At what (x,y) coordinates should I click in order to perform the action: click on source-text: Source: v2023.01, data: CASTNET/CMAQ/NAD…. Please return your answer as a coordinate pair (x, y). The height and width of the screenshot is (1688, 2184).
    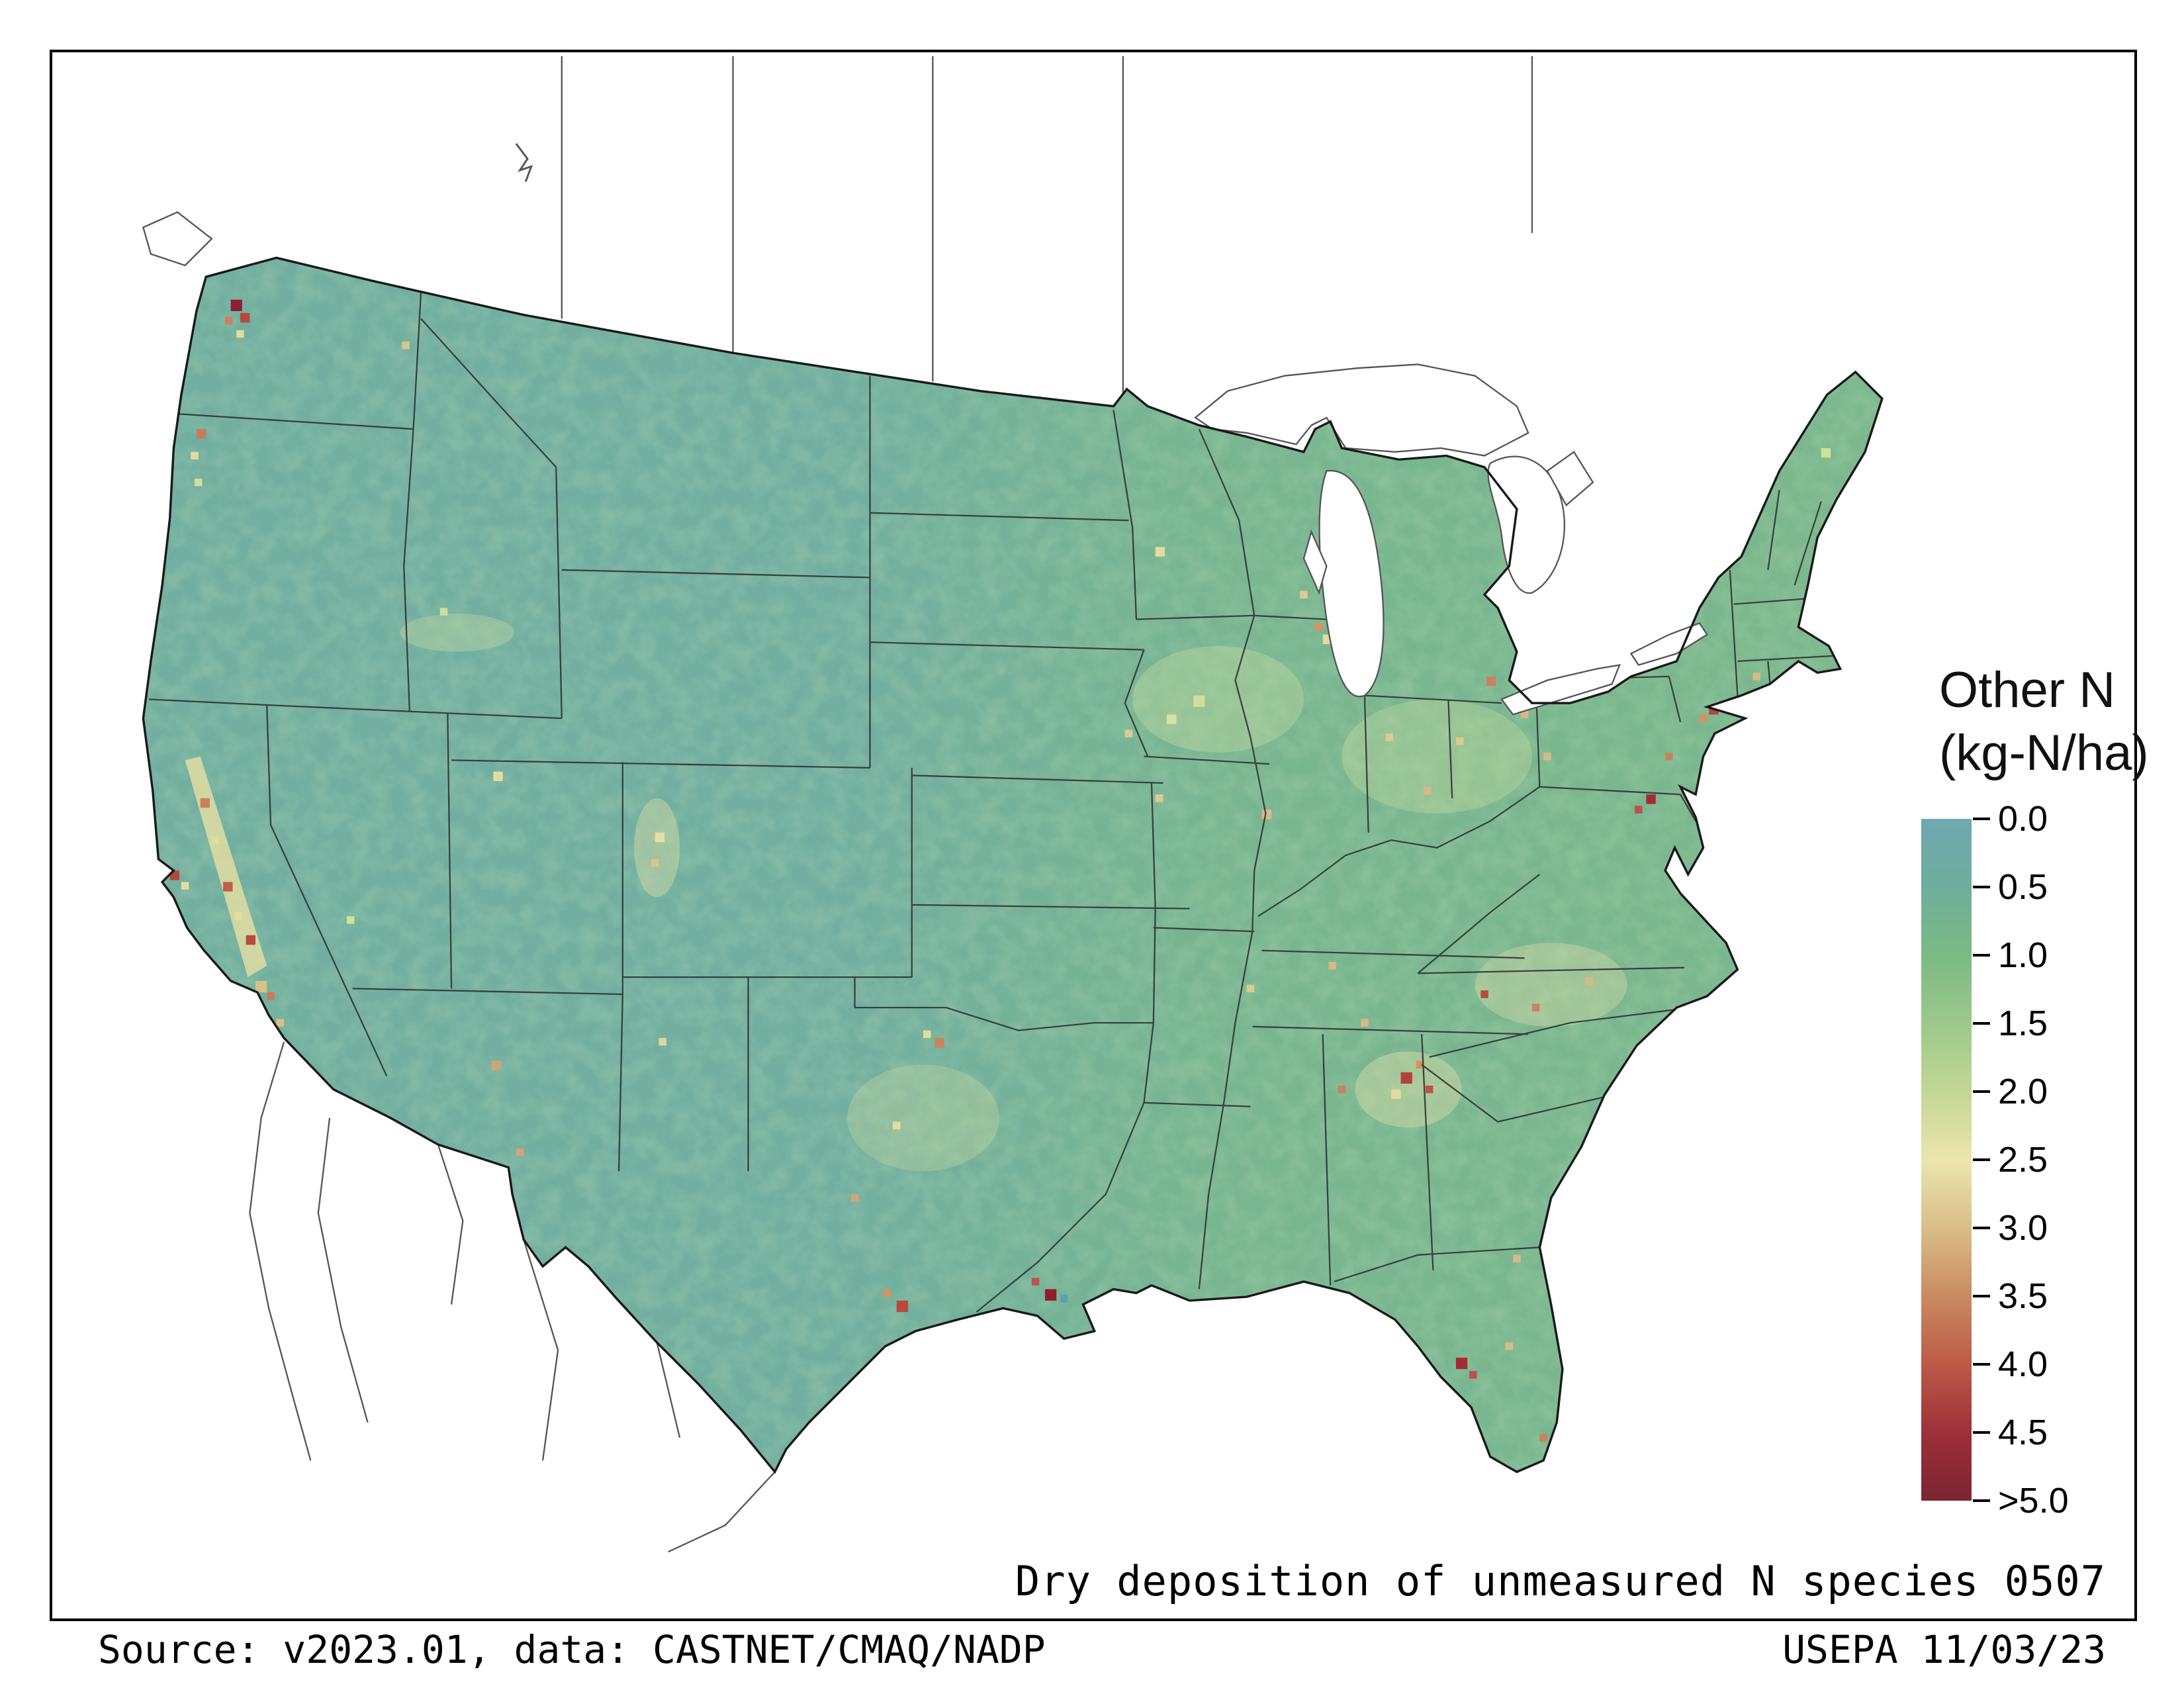
    Looking at the image, I should click on (572, 1649).